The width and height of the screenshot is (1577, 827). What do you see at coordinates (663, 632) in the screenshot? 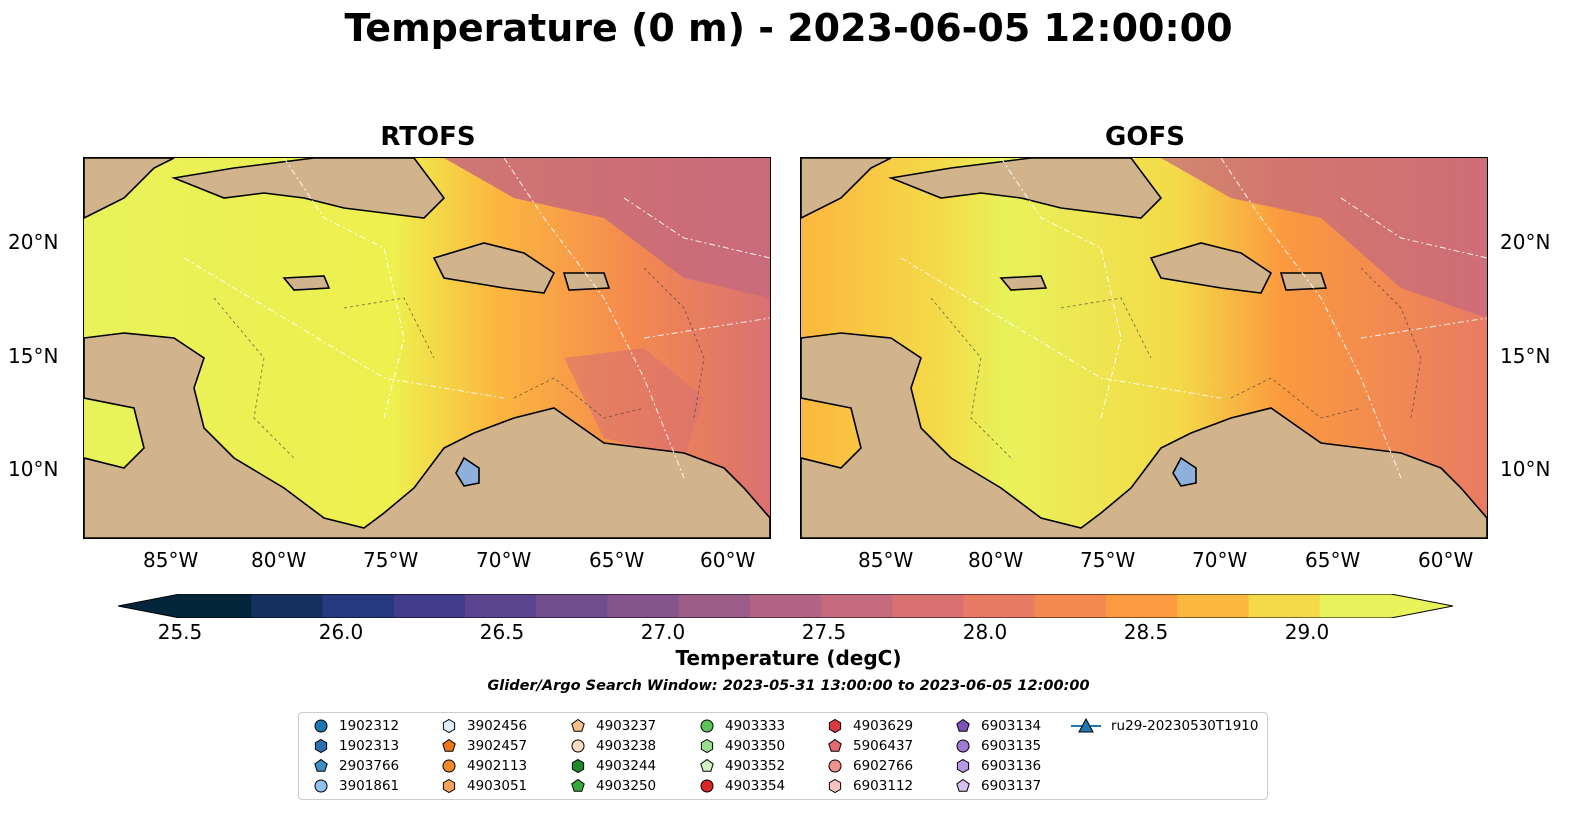
I see `colorbar-tick: 27.0` at bounding box center [663, 632].